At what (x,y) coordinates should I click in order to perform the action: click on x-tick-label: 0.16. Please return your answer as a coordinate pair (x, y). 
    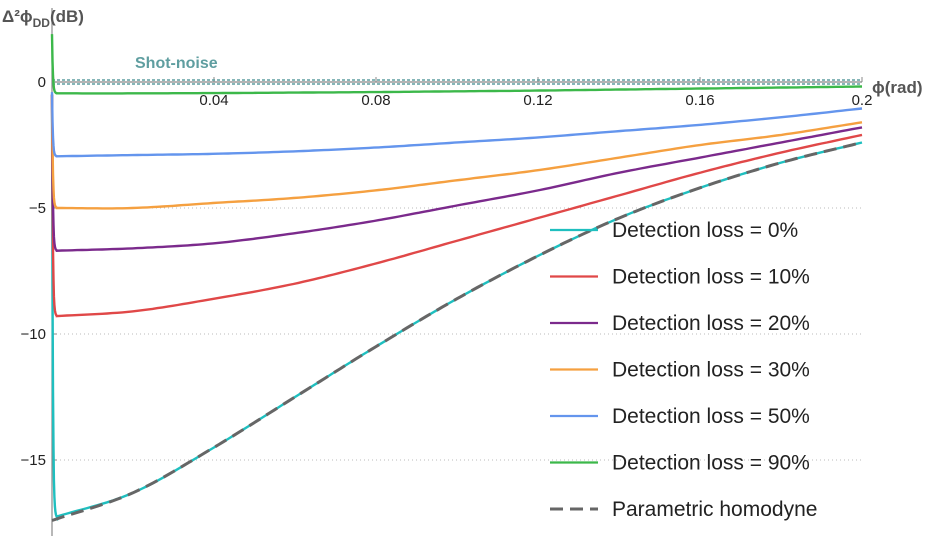
    Looking at the image, I should click on (699, 100).